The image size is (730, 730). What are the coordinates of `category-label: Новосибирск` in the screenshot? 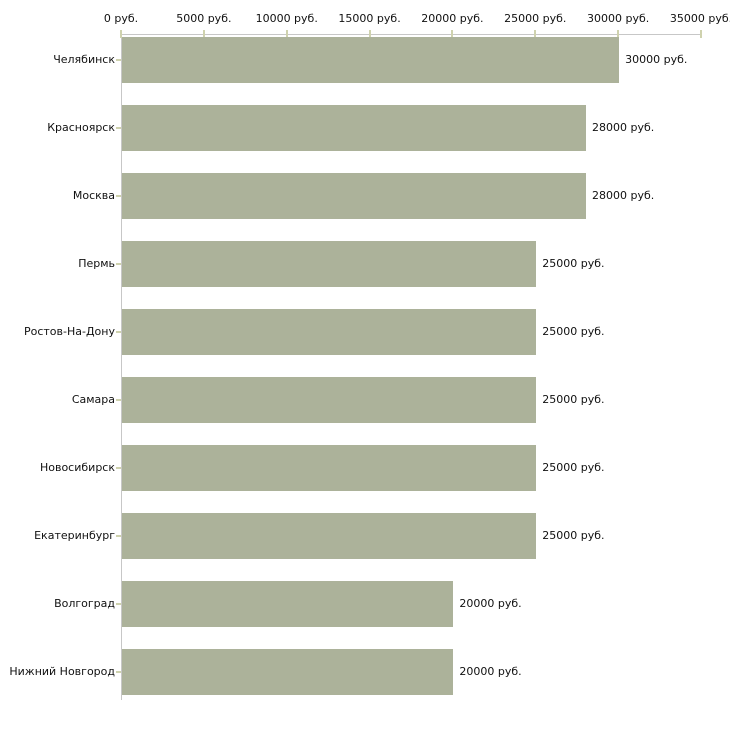 It's located at (77, 467).